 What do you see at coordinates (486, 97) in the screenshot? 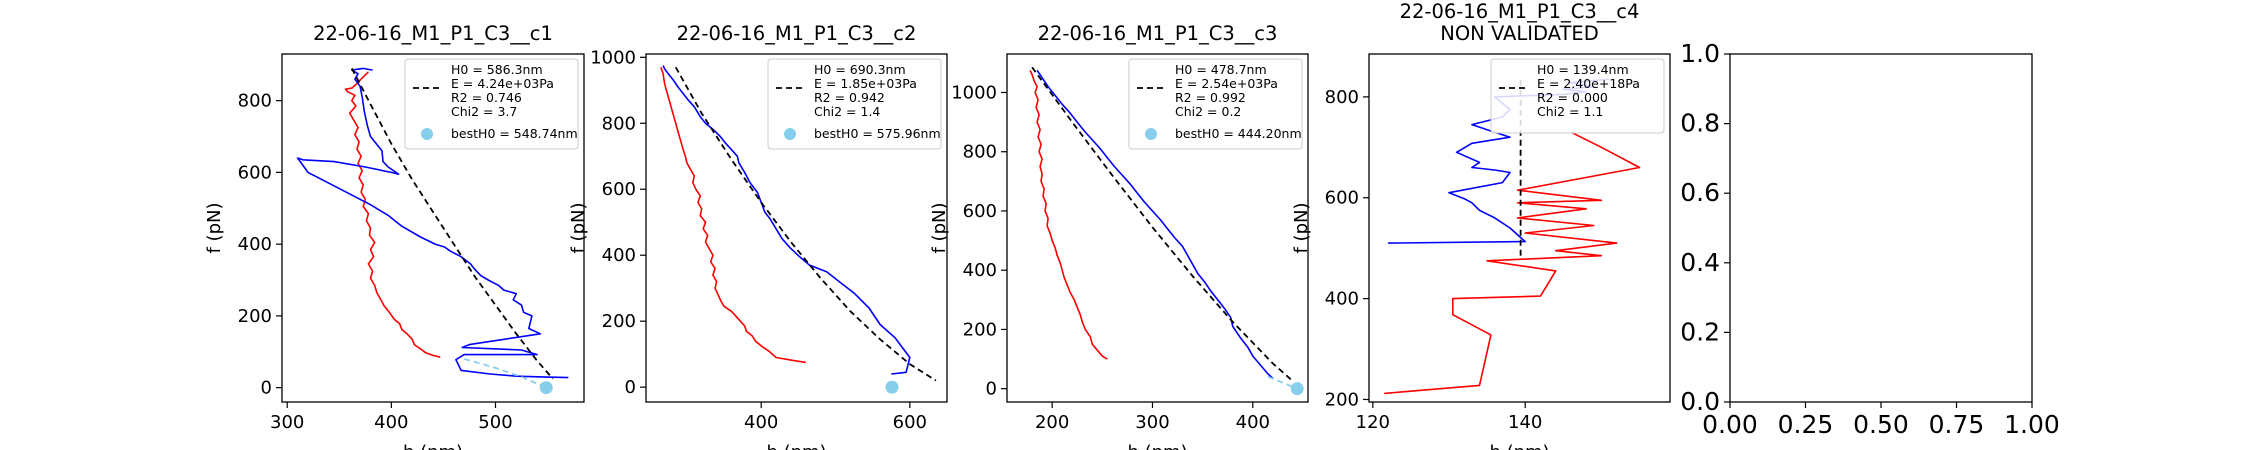
I see `legend-entry: R2 = 0.746` at bounding box center [486, 97].